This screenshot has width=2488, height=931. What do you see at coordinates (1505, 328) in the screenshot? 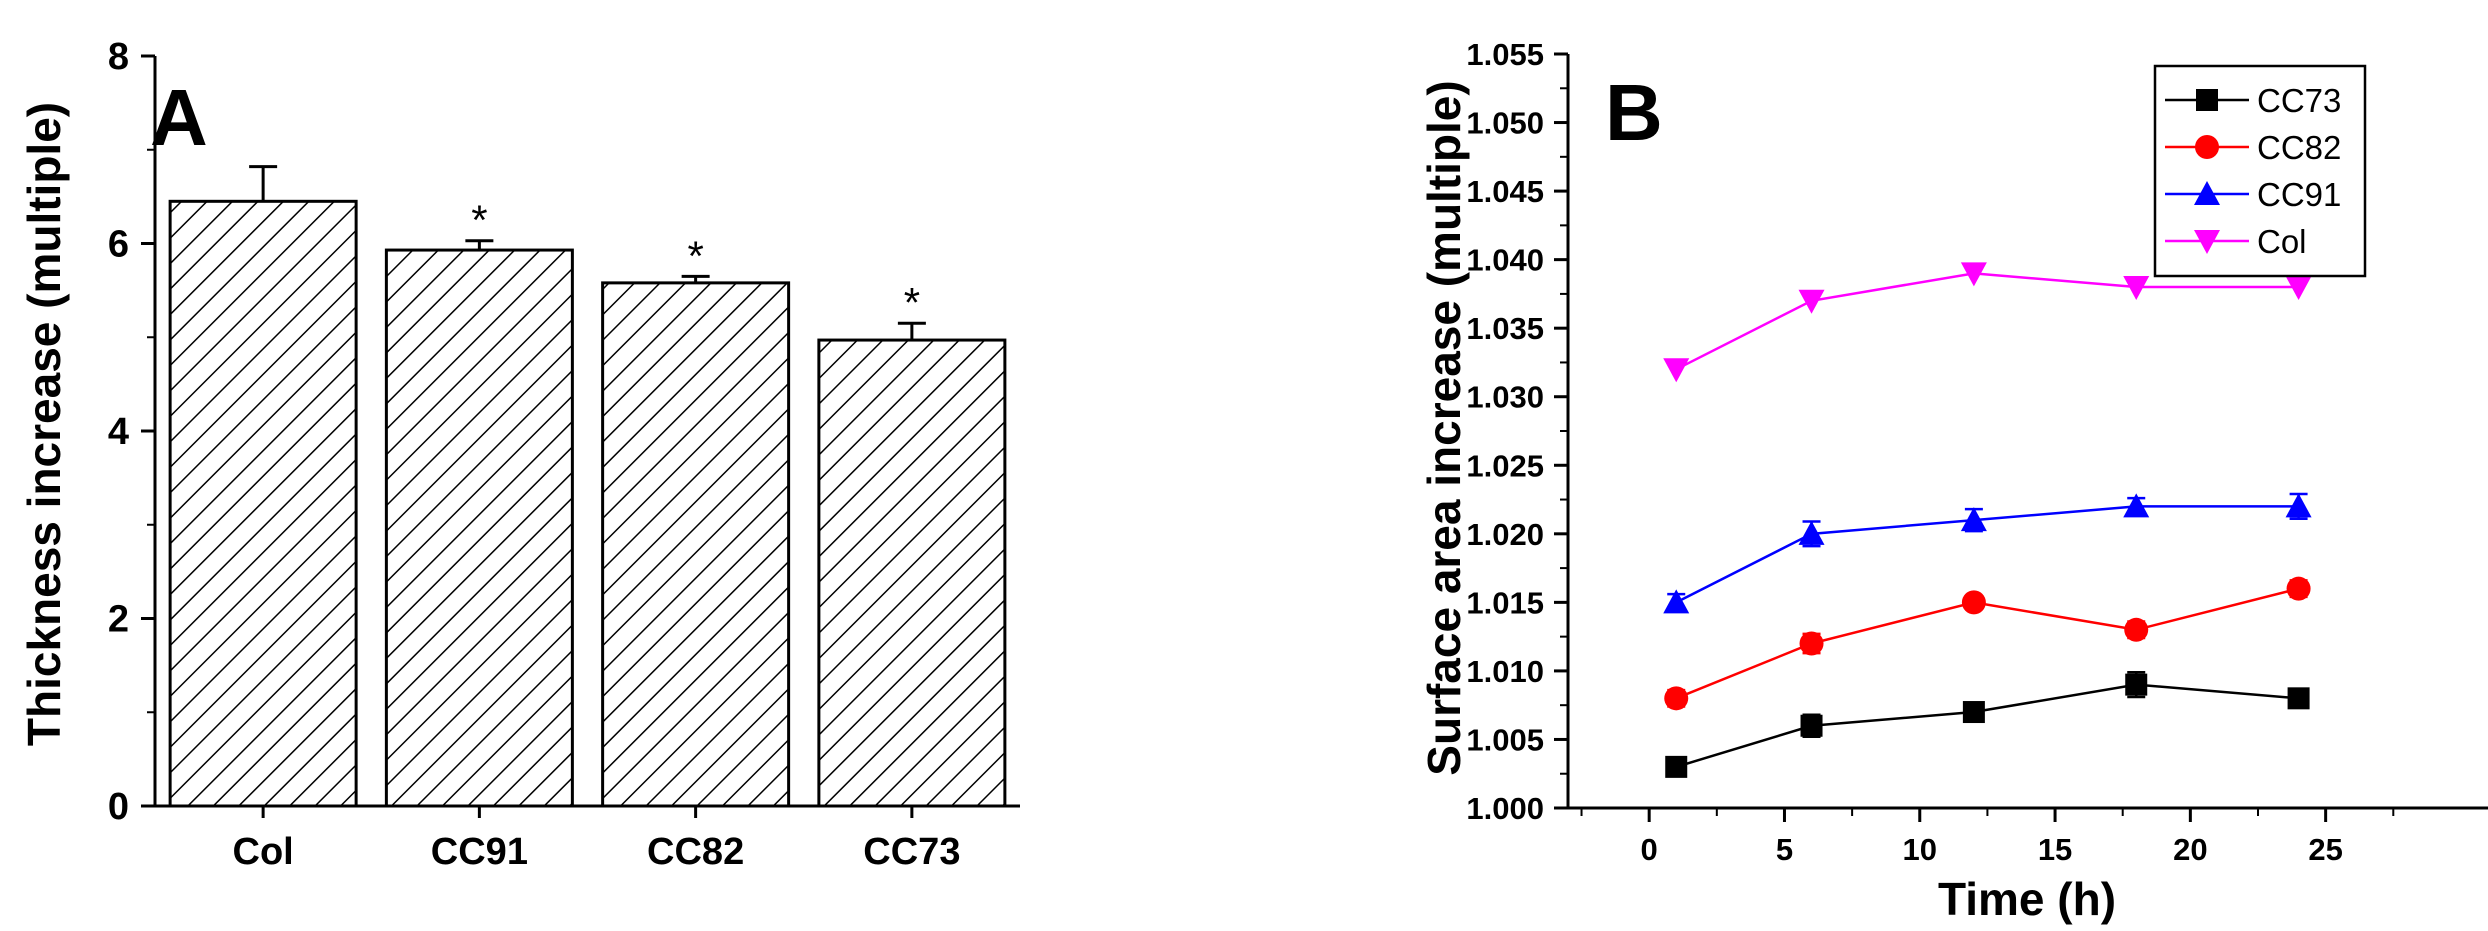
I see `panel-b-y-tick-label: 1.035` at bounding box center [1505, 328].